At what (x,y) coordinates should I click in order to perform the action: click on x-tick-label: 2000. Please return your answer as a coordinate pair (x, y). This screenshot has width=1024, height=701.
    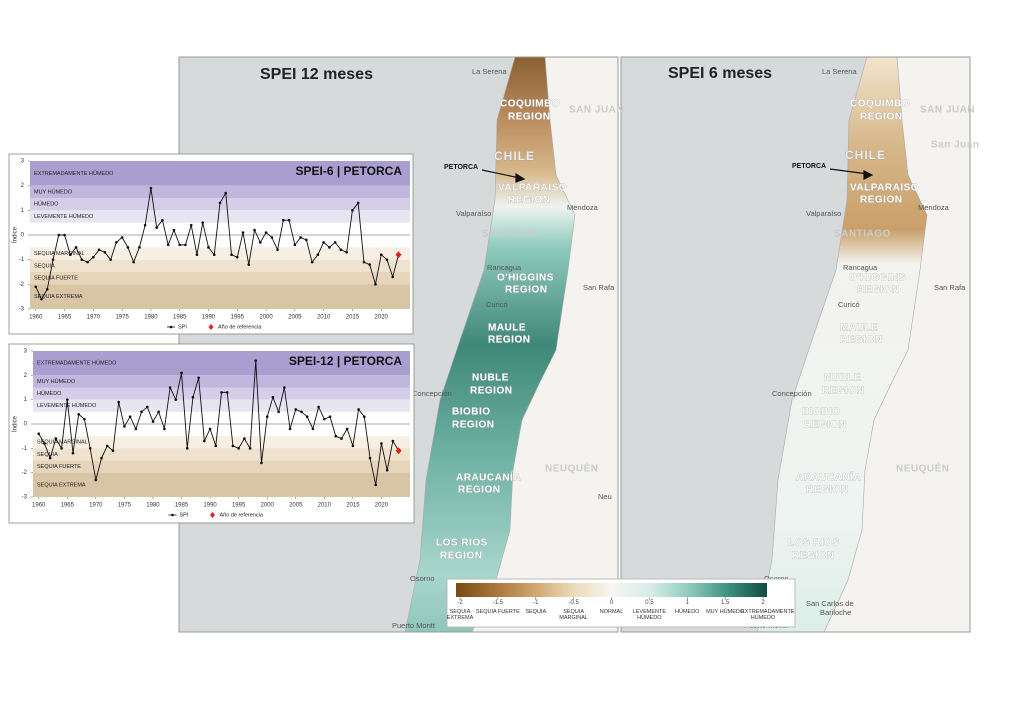
    Looking at the image, I should click on (266, 318).